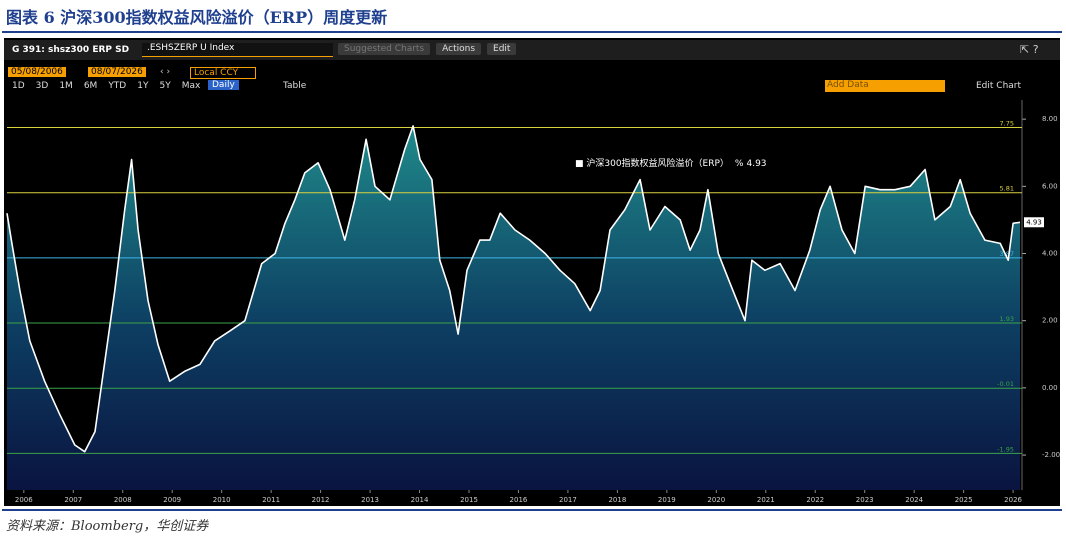 The image size is (1066, 541). What do you see at coordinates (90, 86) in the screenshot?
I see `period-button: 6M` at bounding box center [90, 86].